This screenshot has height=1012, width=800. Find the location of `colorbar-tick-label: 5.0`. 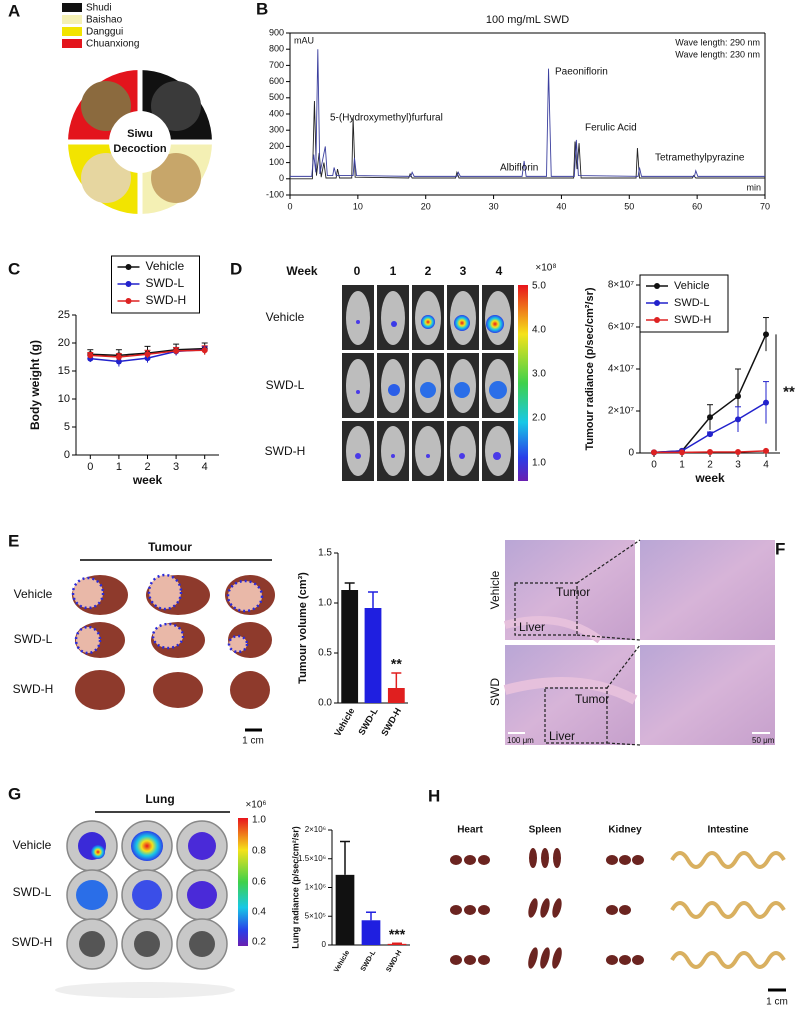

colorbar-tick-label: 5.0 is located at coordinates (539, 286).